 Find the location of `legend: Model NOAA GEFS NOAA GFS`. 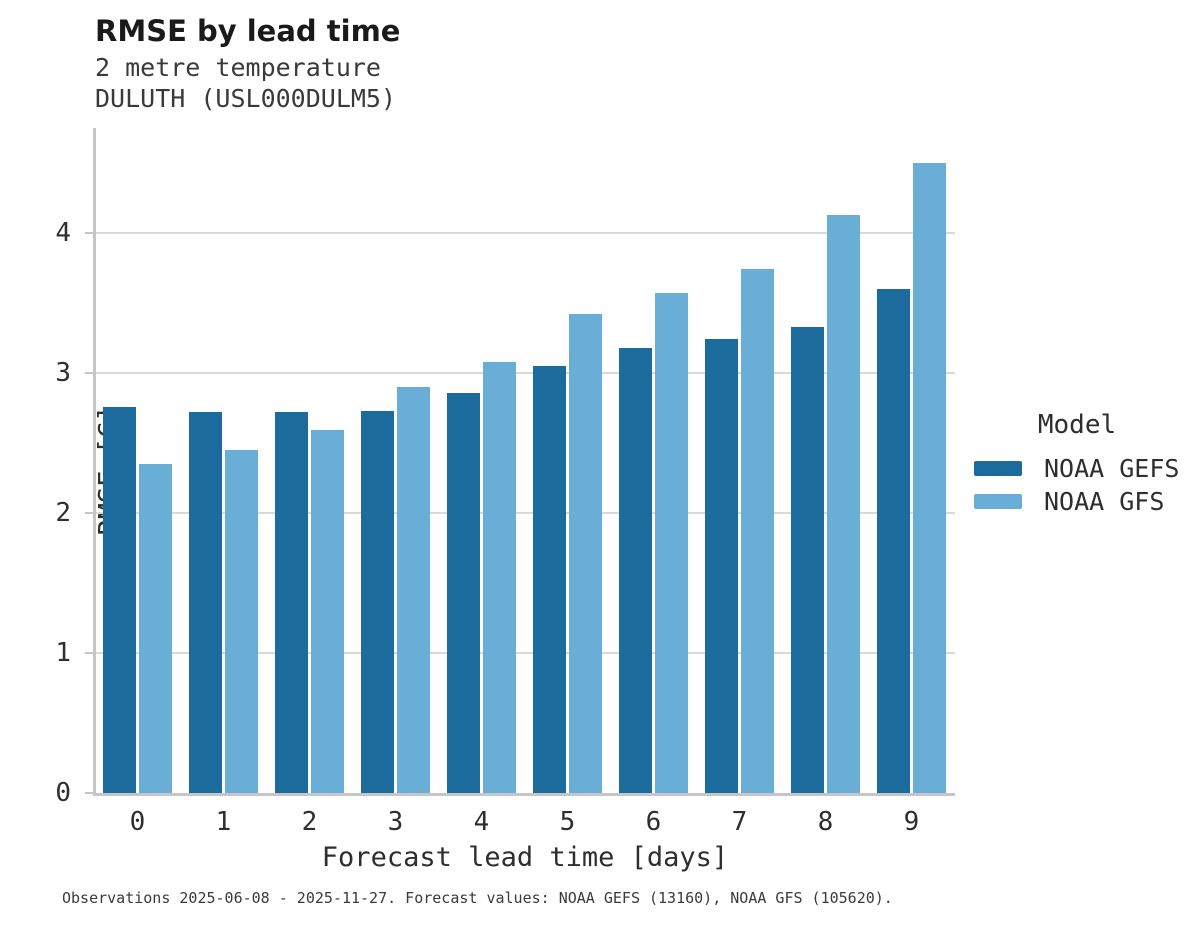

legend: Model NOAA GEFS NOAA GFS is located at coordinates (1077, 464).